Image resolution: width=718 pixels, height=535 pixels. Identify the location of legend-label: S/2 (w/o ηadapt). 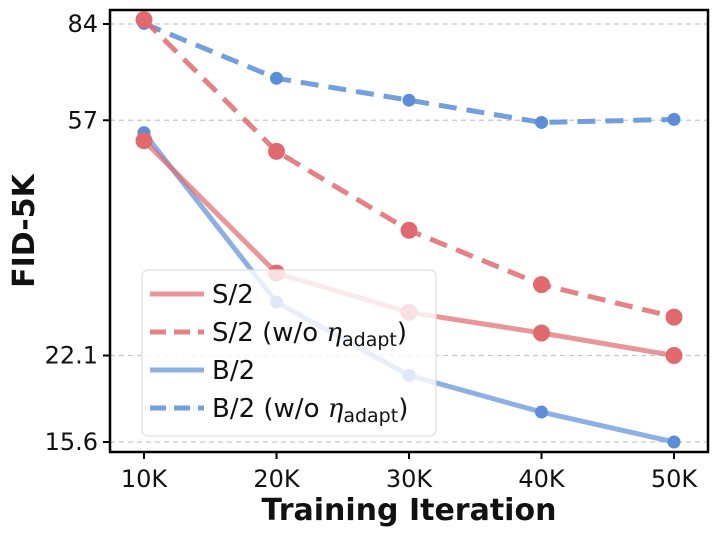
(309, 334).